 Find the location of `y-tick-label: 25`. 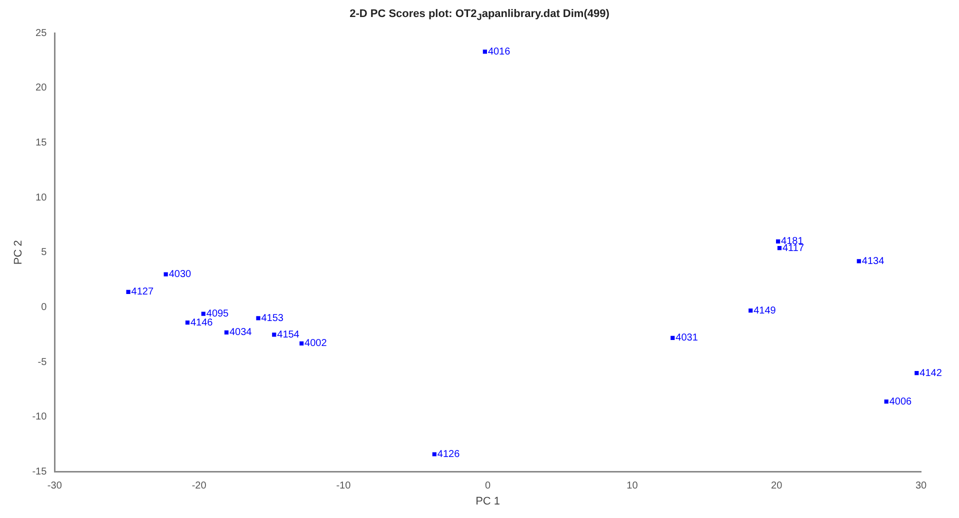

y-tick-label: 25 is located at coordinates (42, 33).